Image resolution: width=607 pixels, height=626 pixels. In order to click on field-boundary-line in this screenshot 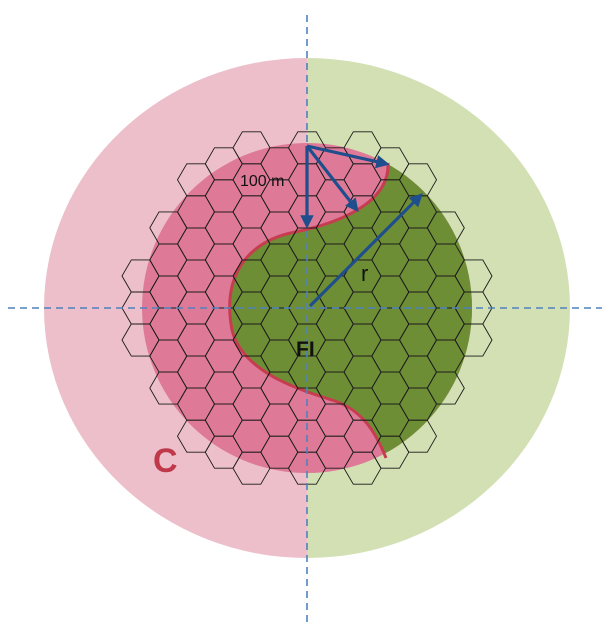, I will do `click(309, 310)`.